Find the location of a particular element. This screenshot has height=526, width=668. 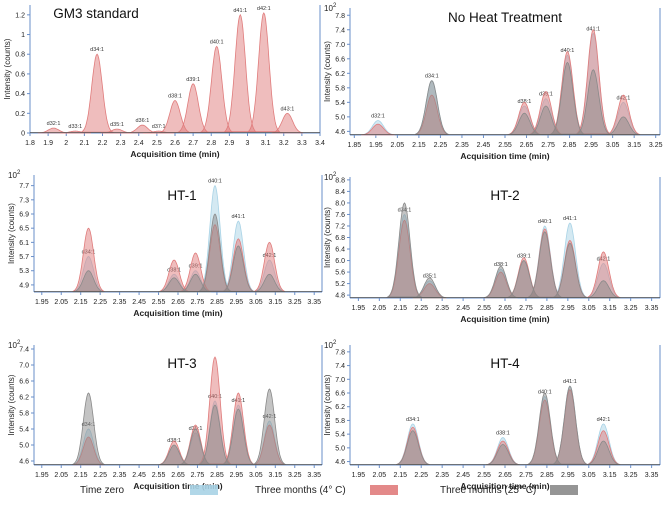

x-tick-label: 1.95 is located at coordinates (359, 308).